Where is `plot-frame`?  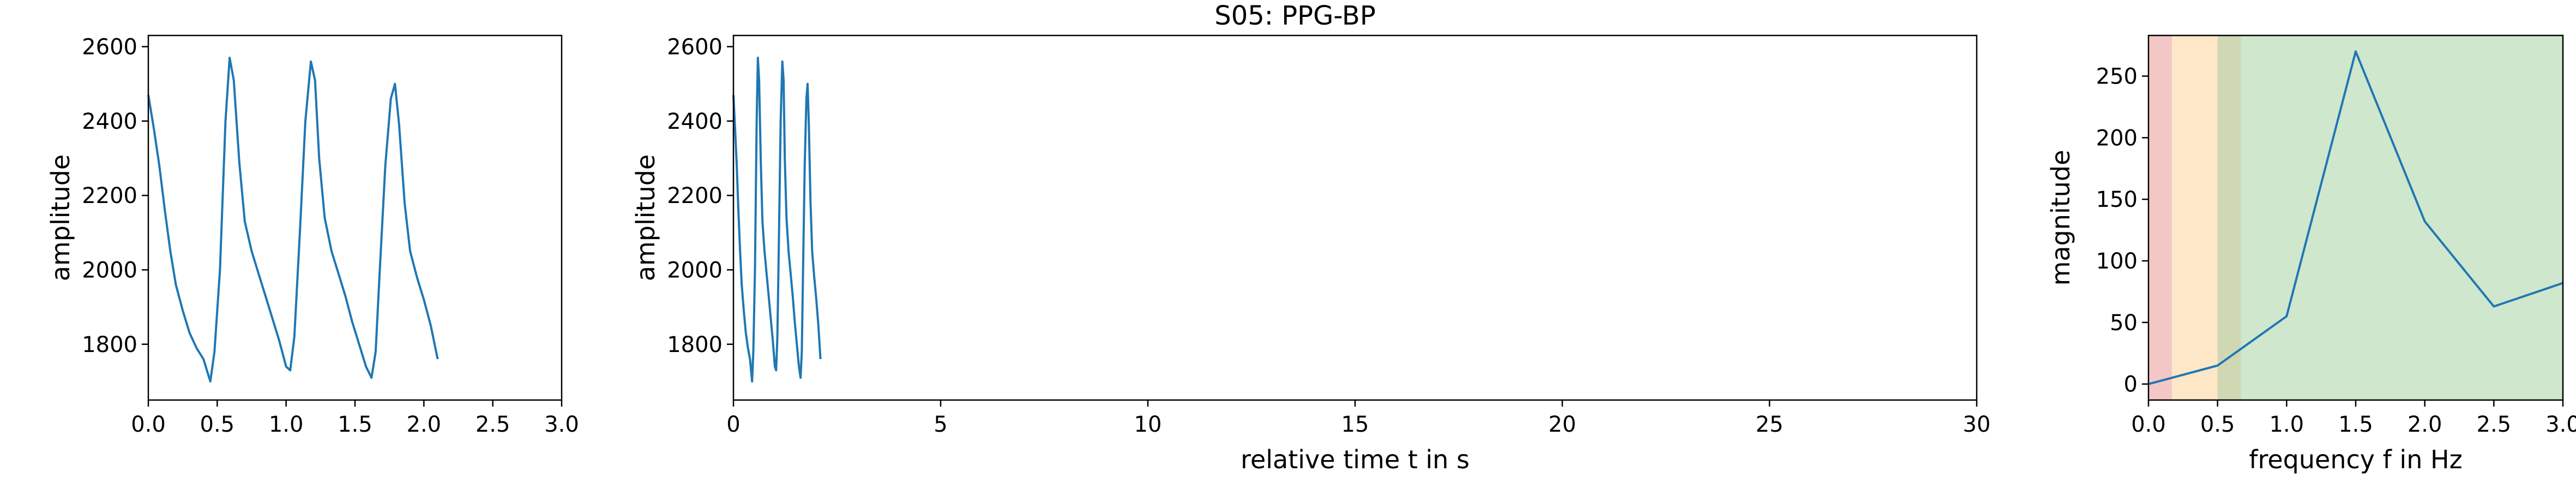 plot-frame is located at coordinates (355, 217).